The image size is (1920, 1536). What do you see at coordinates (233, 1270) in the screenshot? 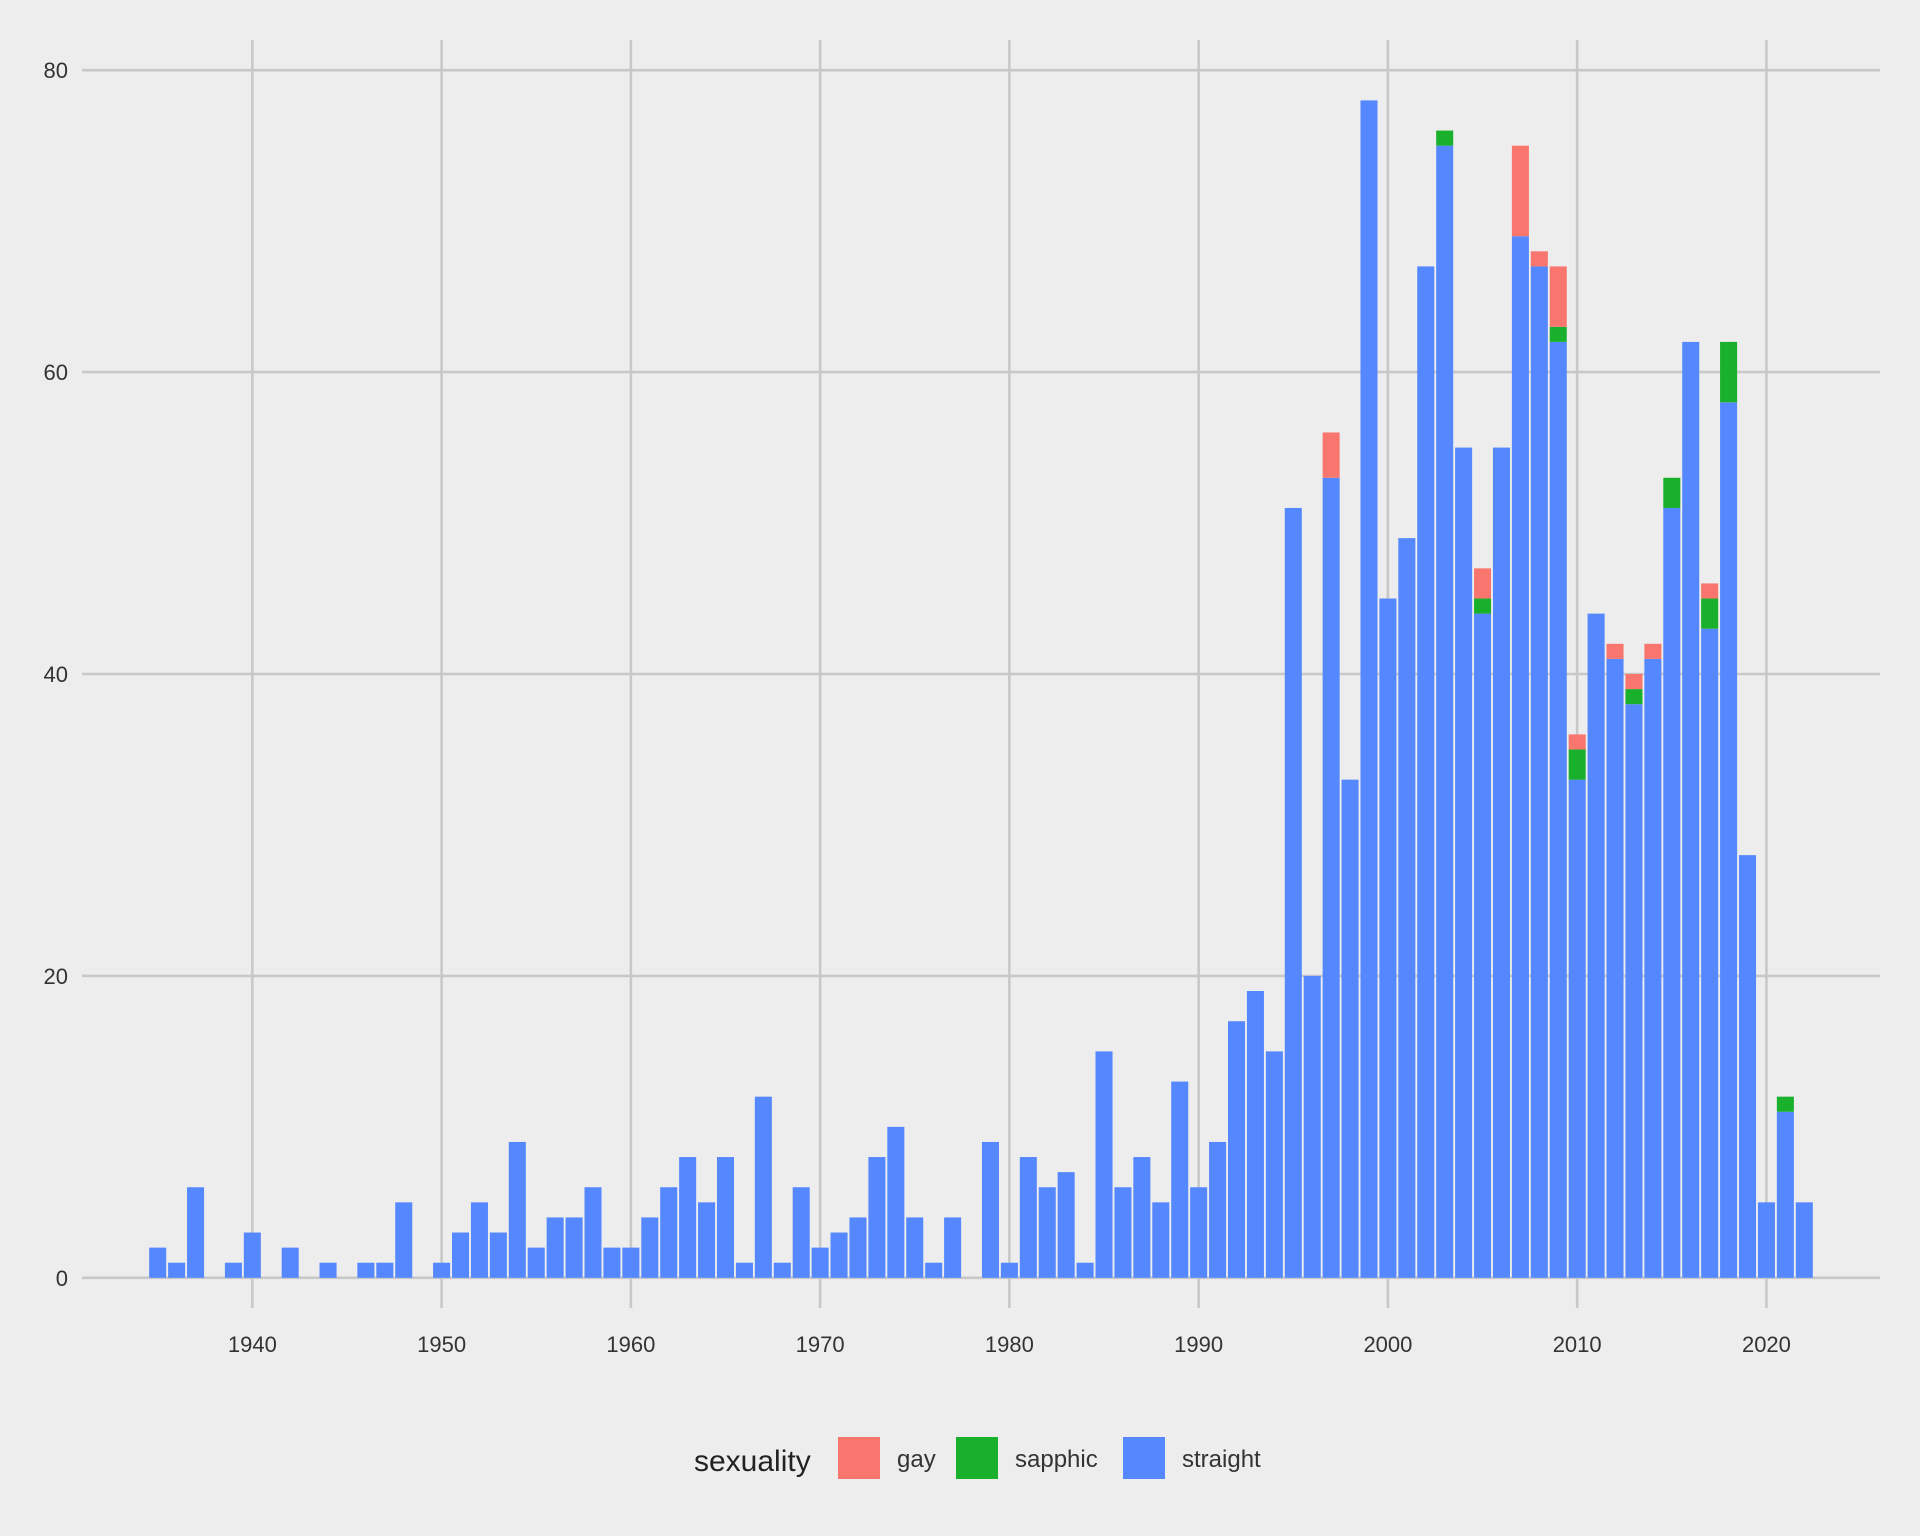
I see `bar-straight-1939` at bounding box center [233, 1270].